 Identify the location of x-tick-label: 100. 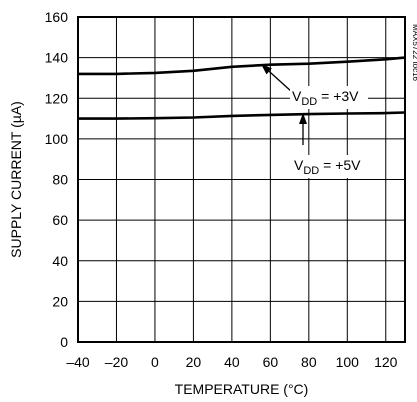
(348, 362).